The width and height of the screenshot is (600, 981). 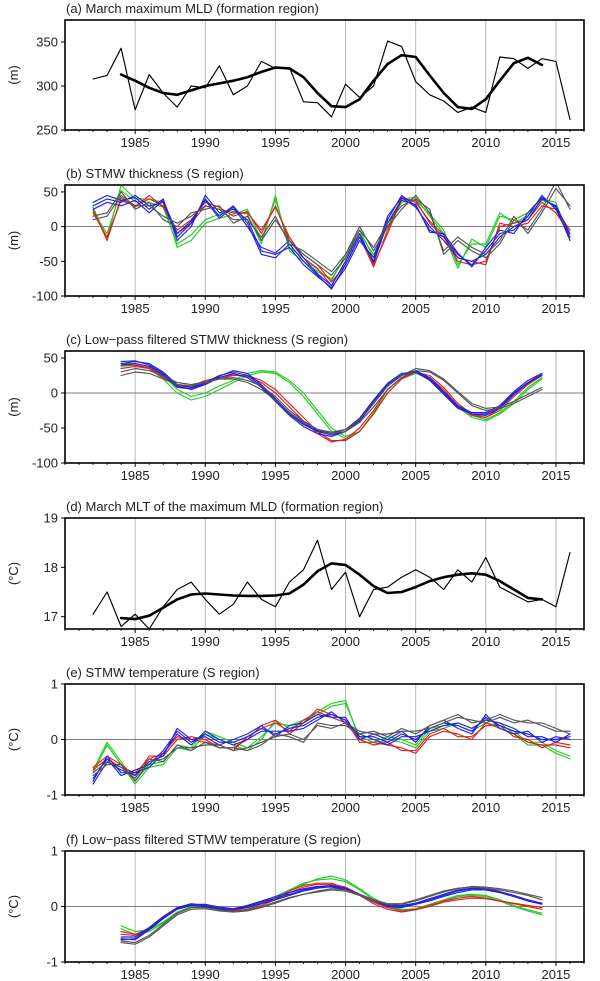 I want to click on panel-d-xtick-label-2000: 2000, so click(x=345, y=641).